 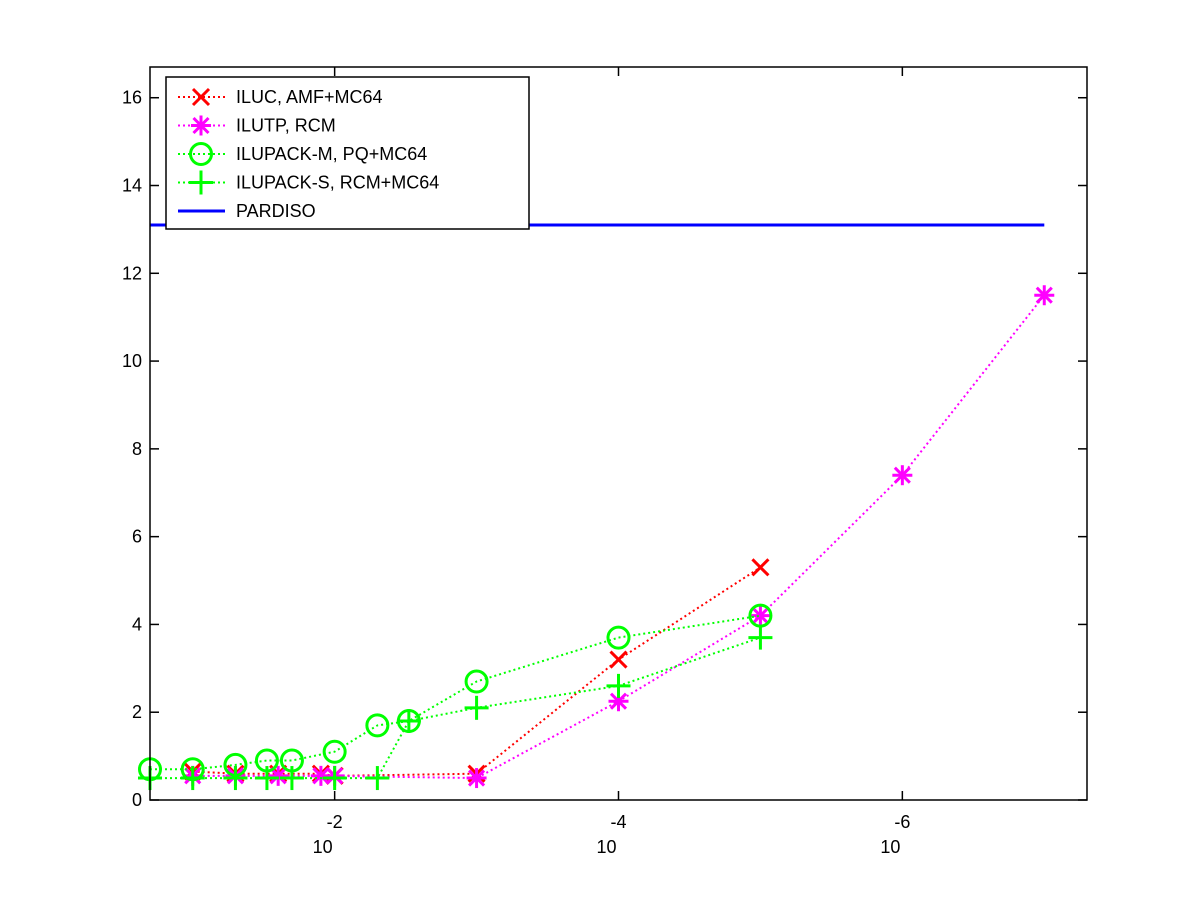 I want to click on y-tick-label-5: 10, so click(x=132, y=361).